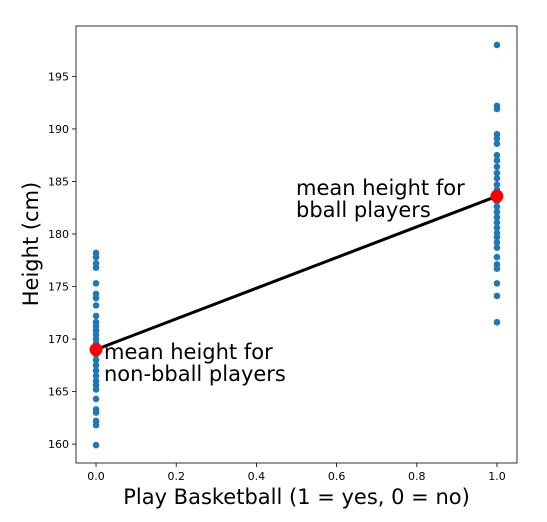 This screenshot has width=547, height=522. What do you see at coordinates (58, 392) in the screenshot?
I see `y-tick-label: 165` at bounding box center [58, 392].